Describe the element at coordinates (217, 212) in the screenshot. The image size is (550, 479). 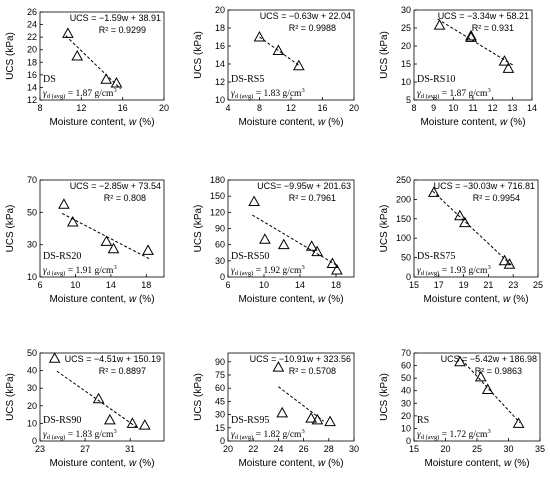
I see `y-tick-label: 120` at that location.